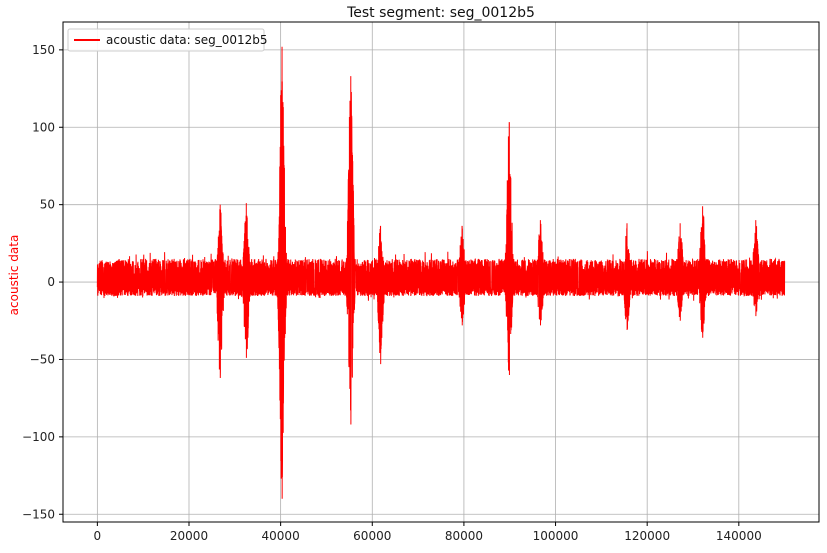 This screenshot has height=553, width=827. I want to click on y-tick-label: −150, so click(38, 514).